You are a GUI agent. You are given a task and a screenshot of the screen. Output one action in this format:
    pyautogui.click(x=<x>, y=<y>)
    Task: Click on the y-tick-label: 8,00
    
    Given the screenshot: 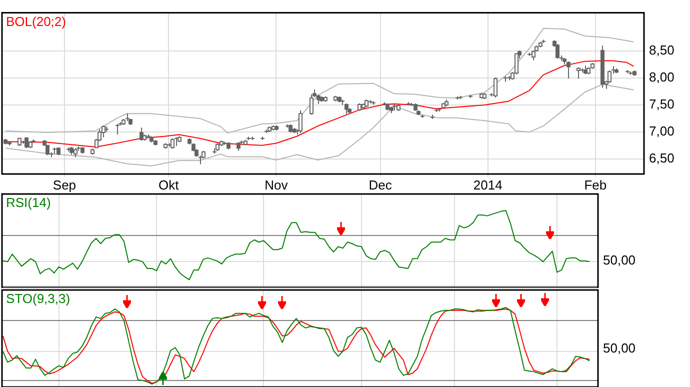 What is the action you would take?
    pyautogui.click(x=661, y=77)
    